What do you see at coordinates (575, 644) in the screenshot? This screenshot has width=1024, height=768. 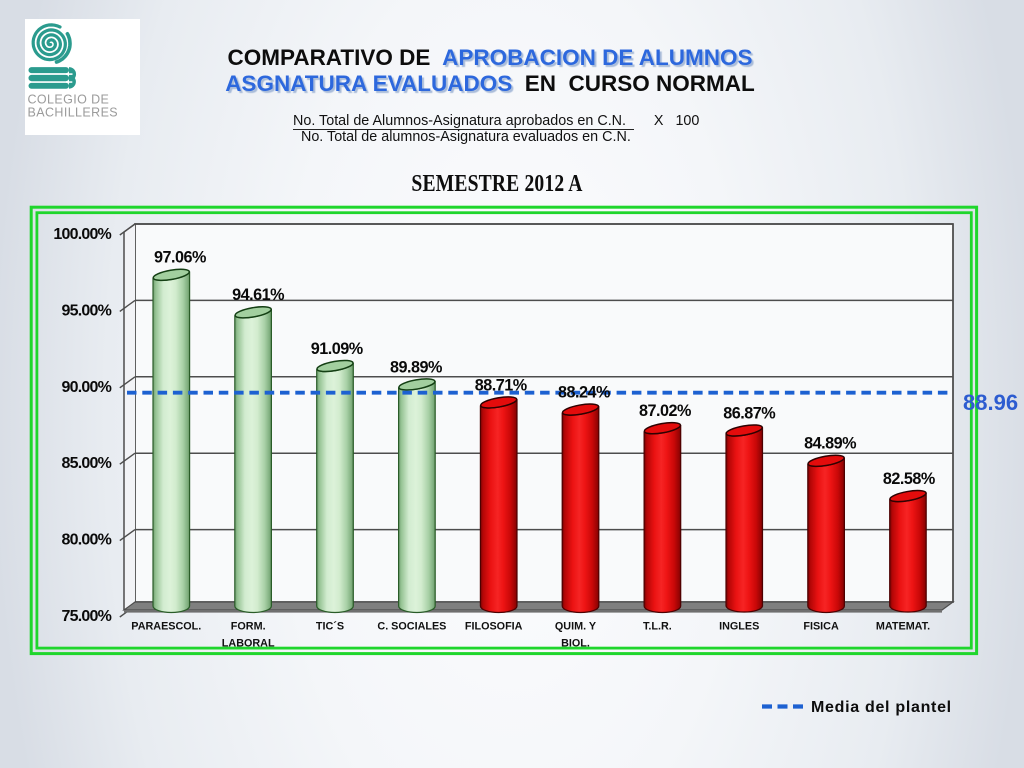 I see `svg-text: BIOL.` at bounding box center [575, 644].